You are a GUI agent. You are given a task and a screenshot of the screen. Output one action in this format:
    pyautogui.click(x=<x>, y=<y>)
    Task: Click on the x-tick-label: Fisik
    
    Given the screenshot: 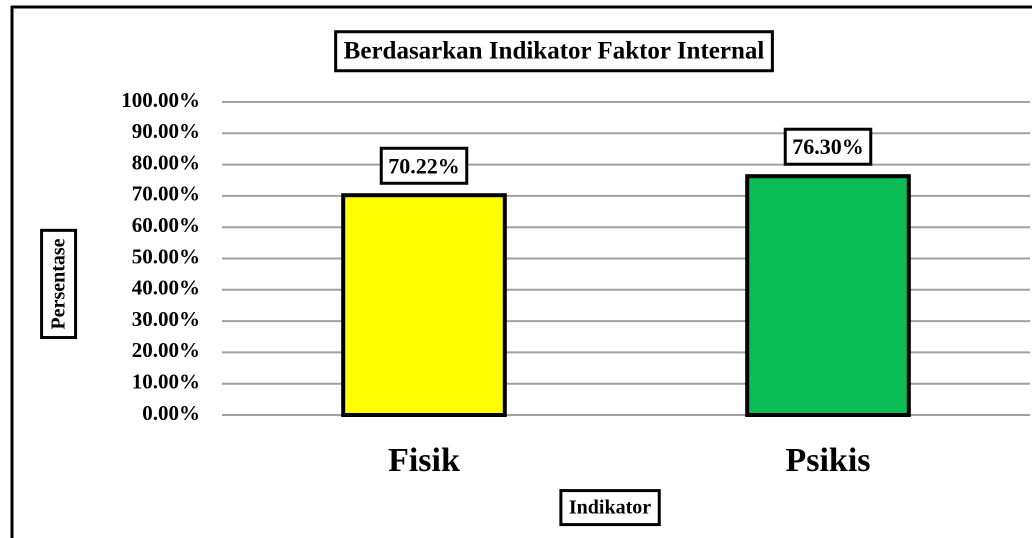 What is the action you would take?
    pyautogui.click(x=424, y=460)
    